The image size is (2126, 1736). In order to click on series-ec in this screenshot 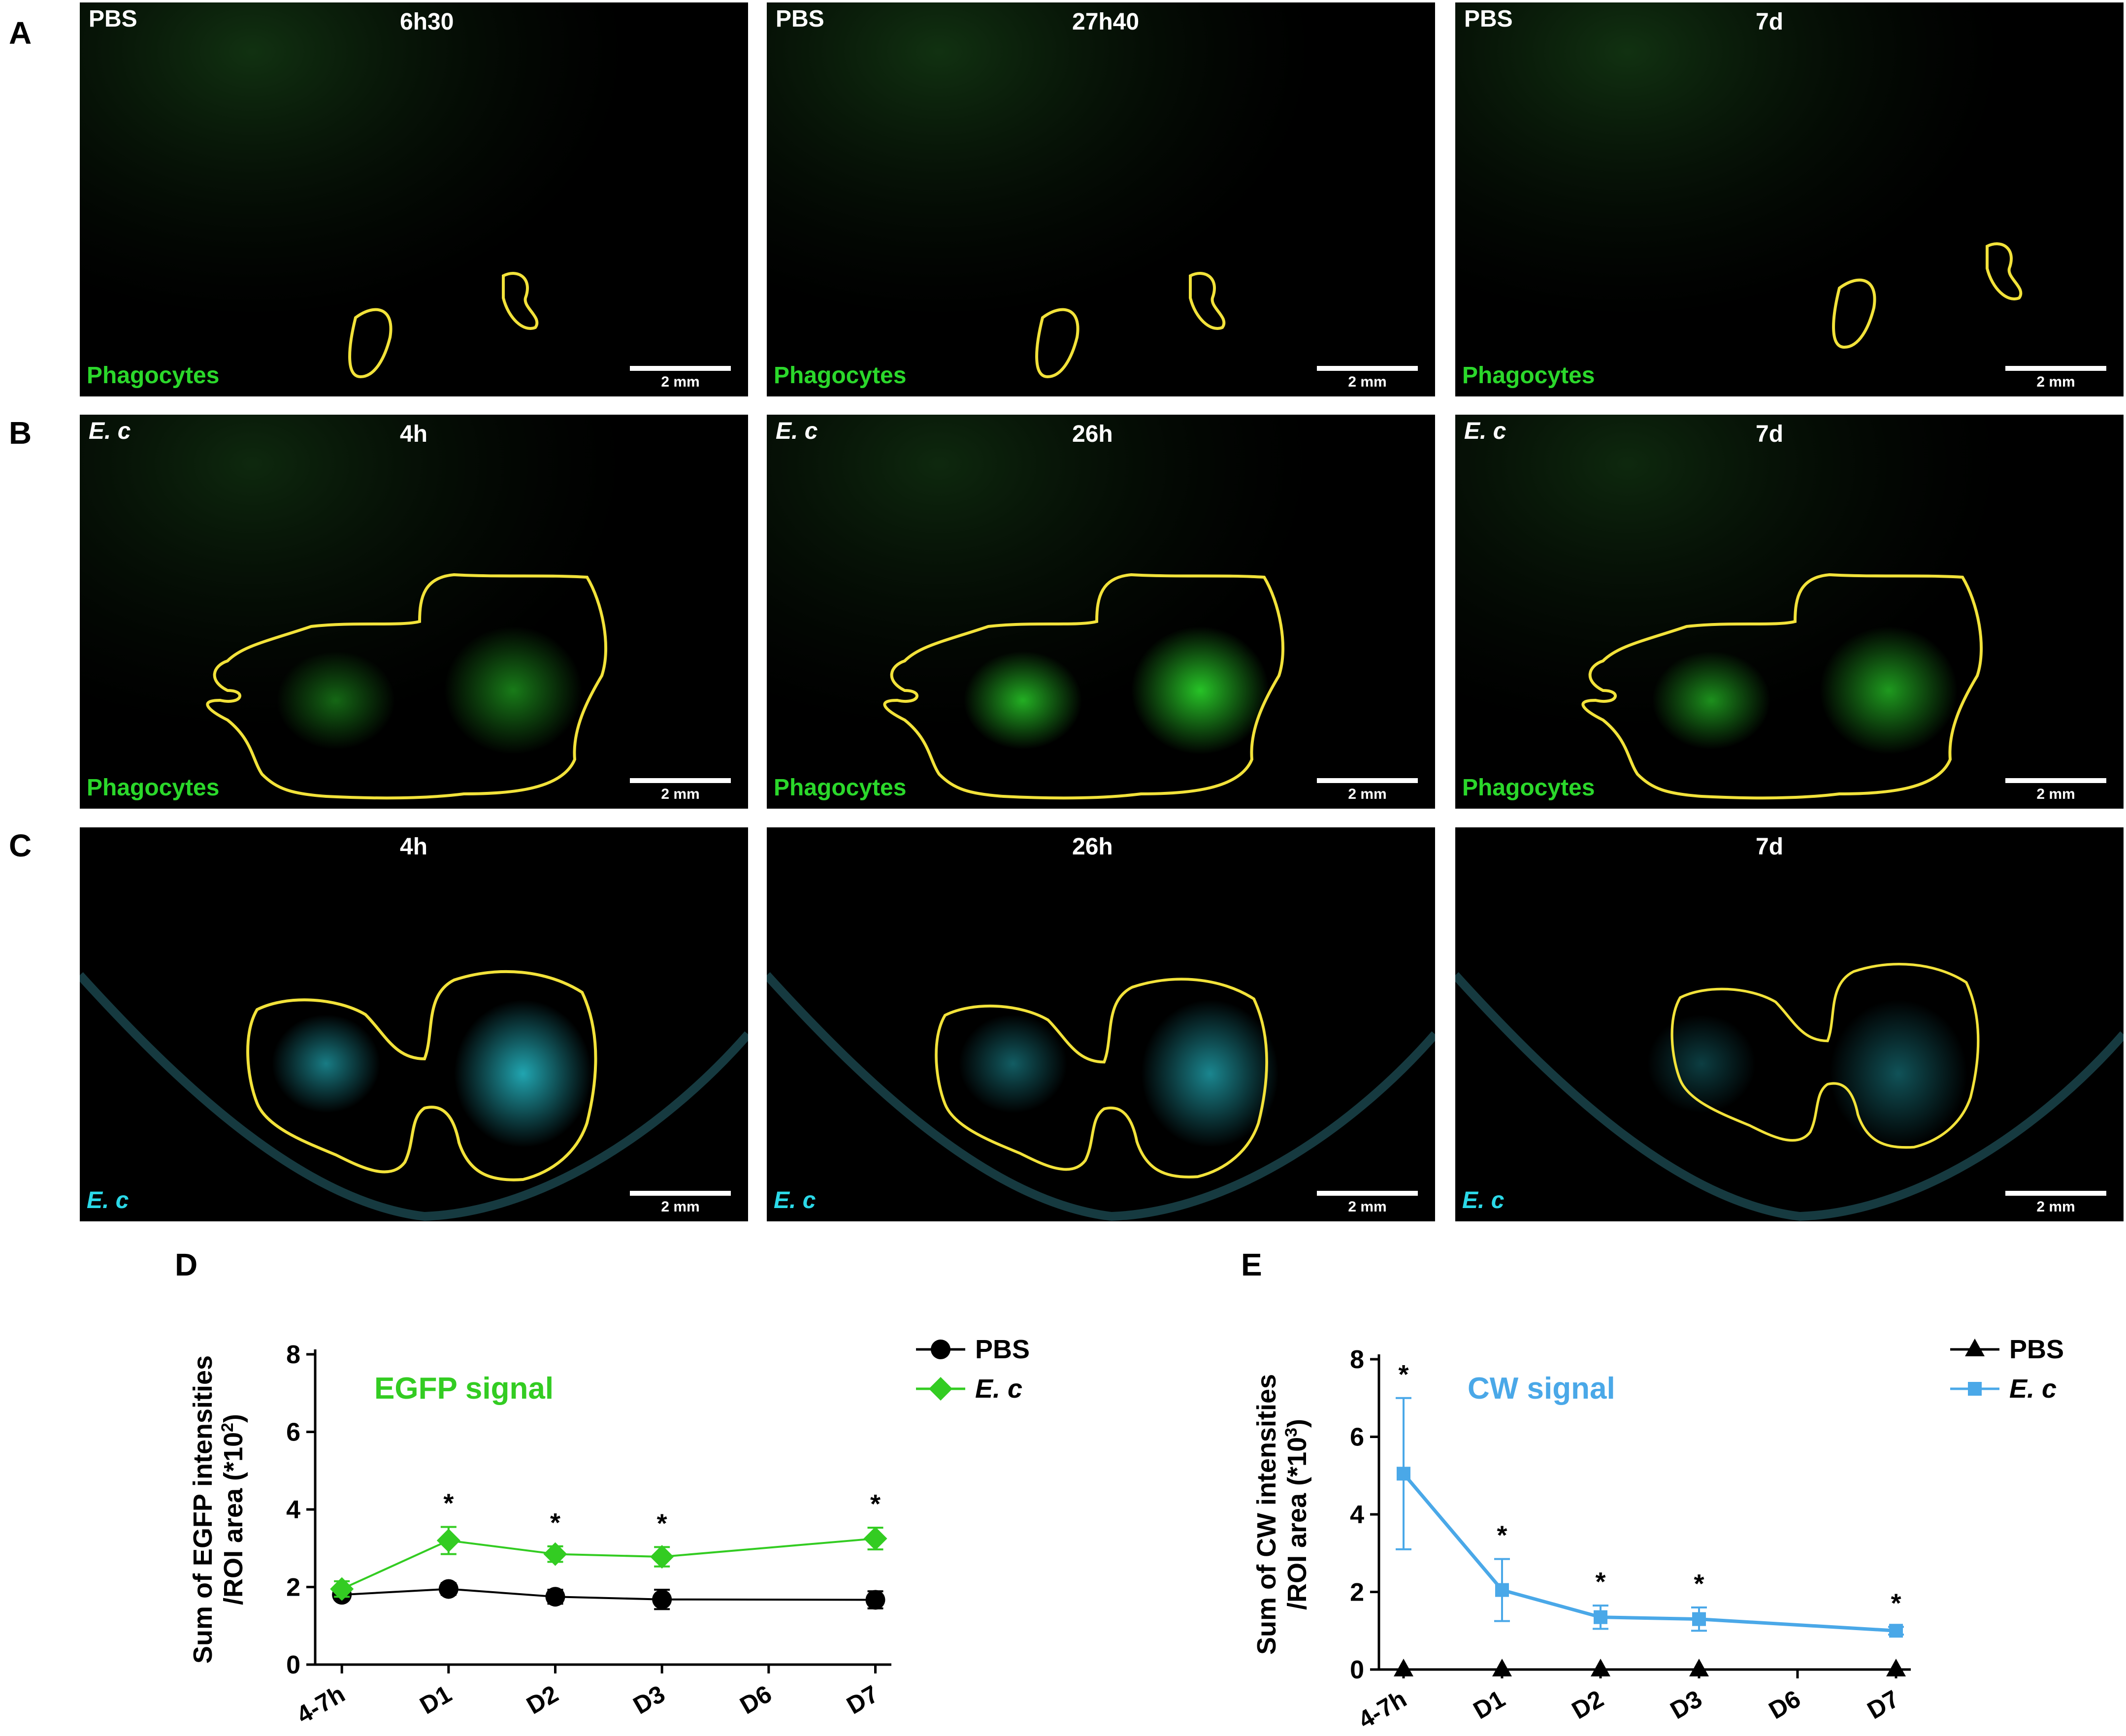, I will do `click(608, 1563)`.